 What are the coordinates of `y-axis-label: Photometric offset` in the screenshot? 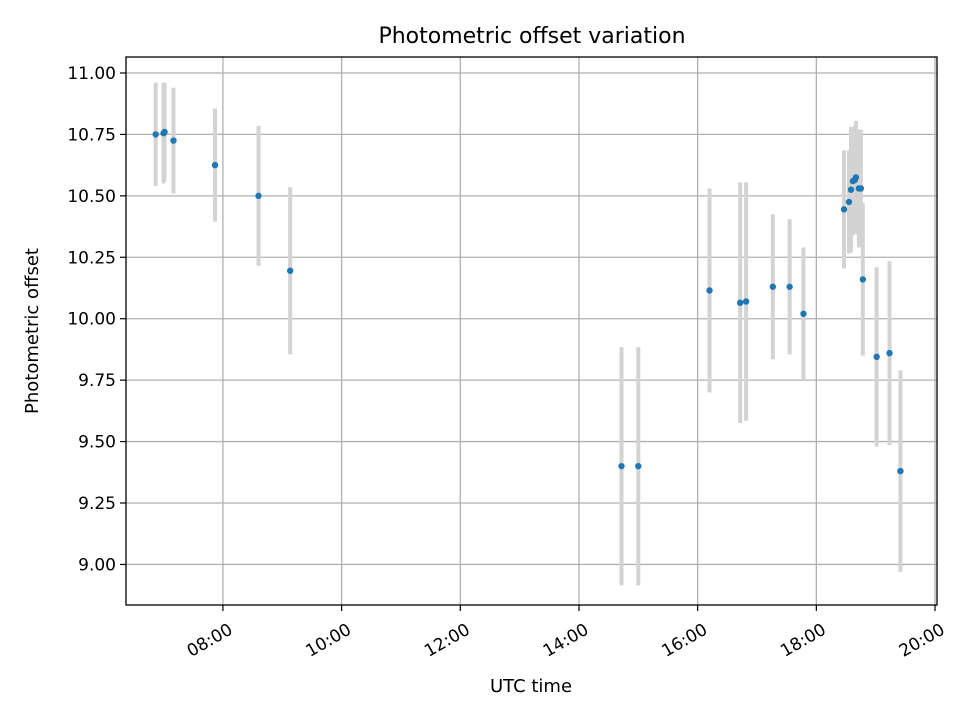 It's located at (32, 331).